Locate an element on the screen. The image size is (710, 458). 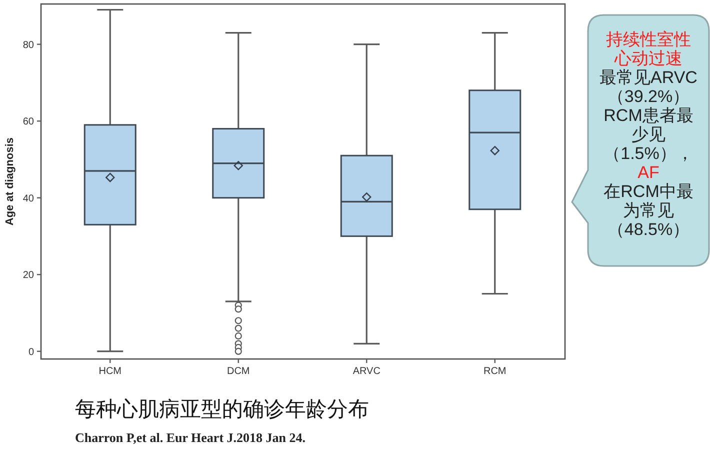
text: 在RCM中最为常见（48.5%） is located at coordinates (648, 210).